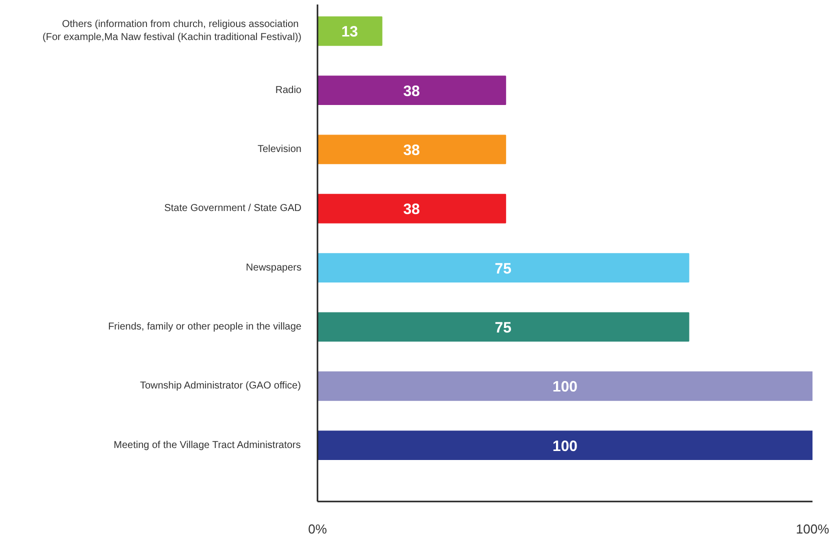 Image resolution: width=836 pixels, height=539 pixels. What do you see at coordinates (172, 31) in the screenshot?
I see `y-tick-label: Others (information from church, religious association (For example,Ma Naw festival (Kachin traditional Festival))` at bounding box center [172, 31].